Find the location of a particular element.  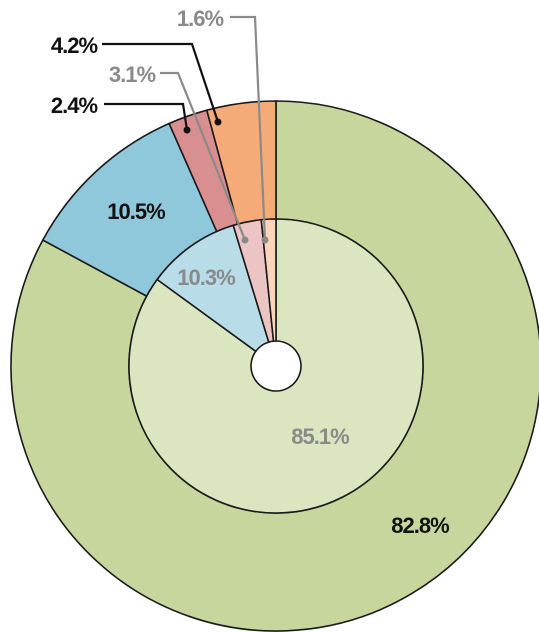

data-label: 1.6% is located at coordinates (200, 18).